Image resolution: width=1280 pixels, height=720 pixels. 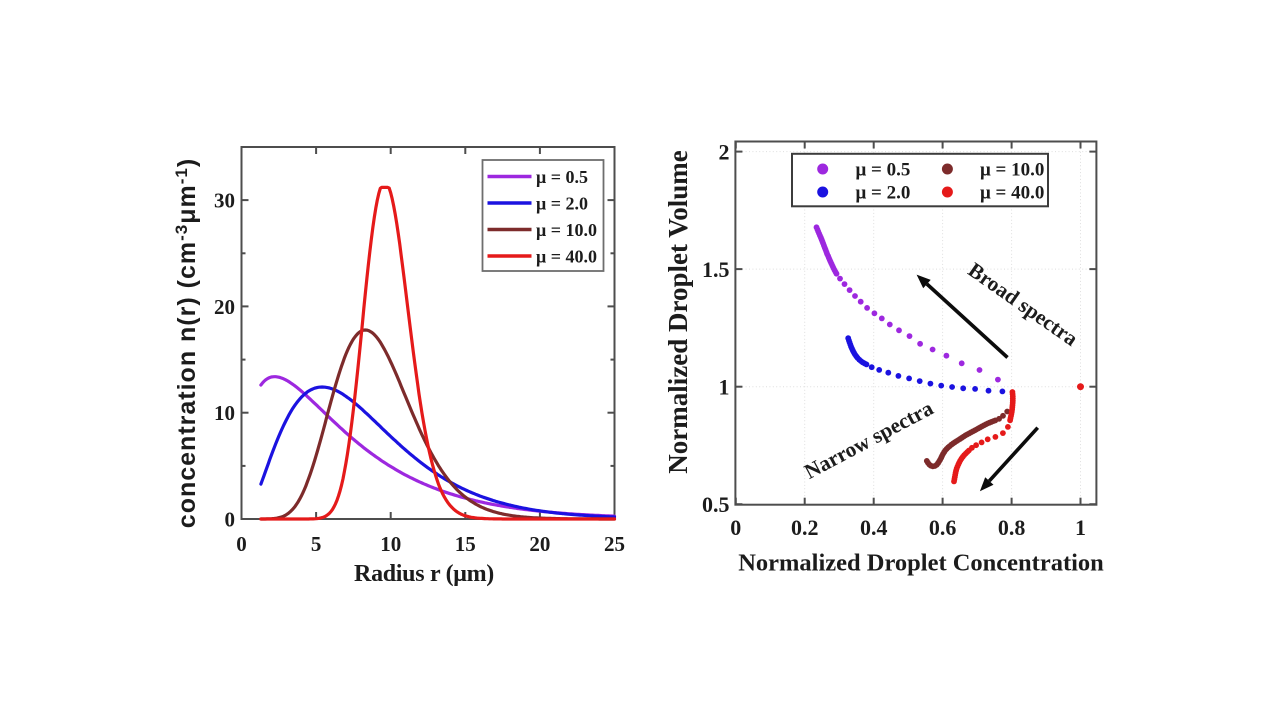 What do you see at coordinates (424, 574) in the screenshot?
I see `svg-text: Radius r (μm)` at bounding box center [424, 574].